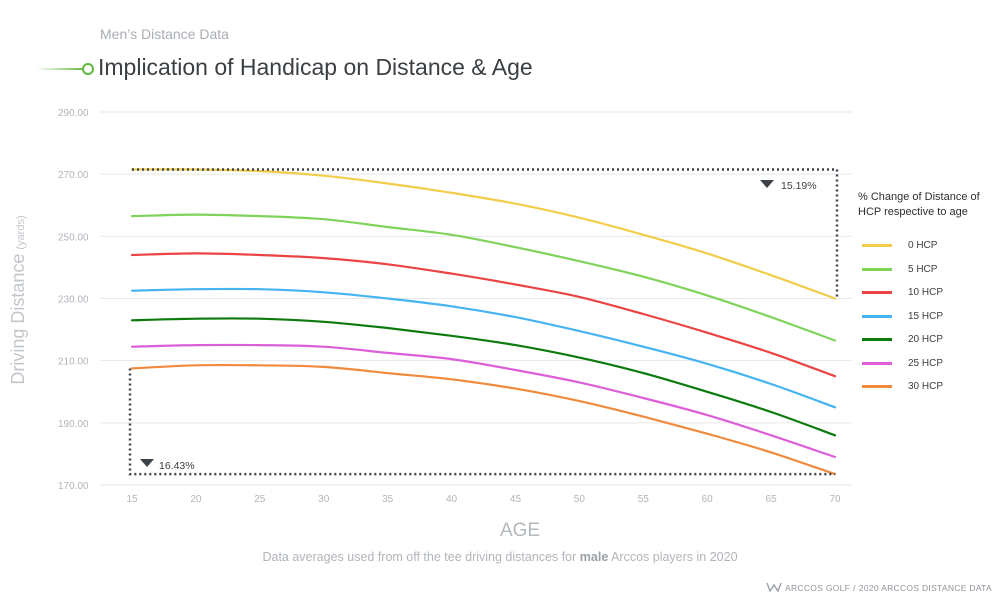 This screenshot has height=600, width=1000. I want to click on series-line-30-hcp, so click(483, 419).